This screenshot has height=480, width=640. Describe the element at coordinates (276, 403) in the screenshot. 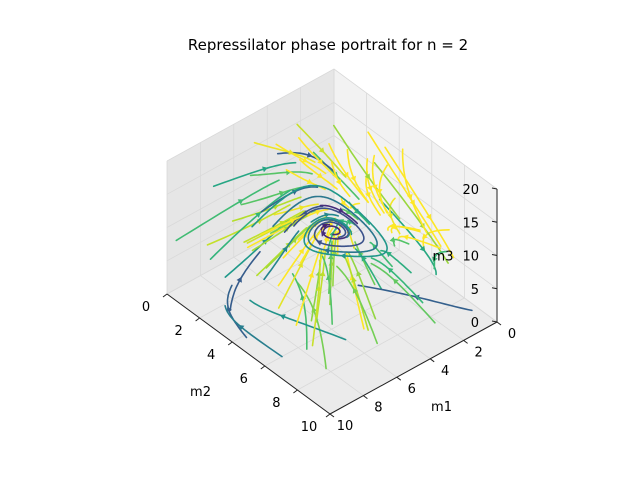

I see `m2-tick-label: 8` at that location.